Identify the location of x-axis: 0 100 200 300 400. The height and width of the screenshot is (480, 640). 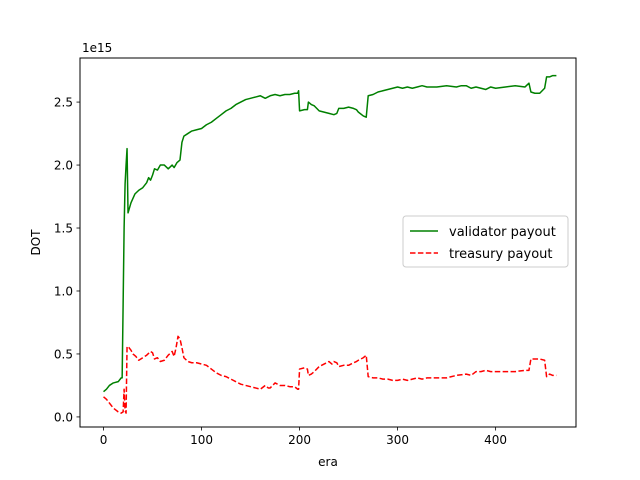
(303, 437).